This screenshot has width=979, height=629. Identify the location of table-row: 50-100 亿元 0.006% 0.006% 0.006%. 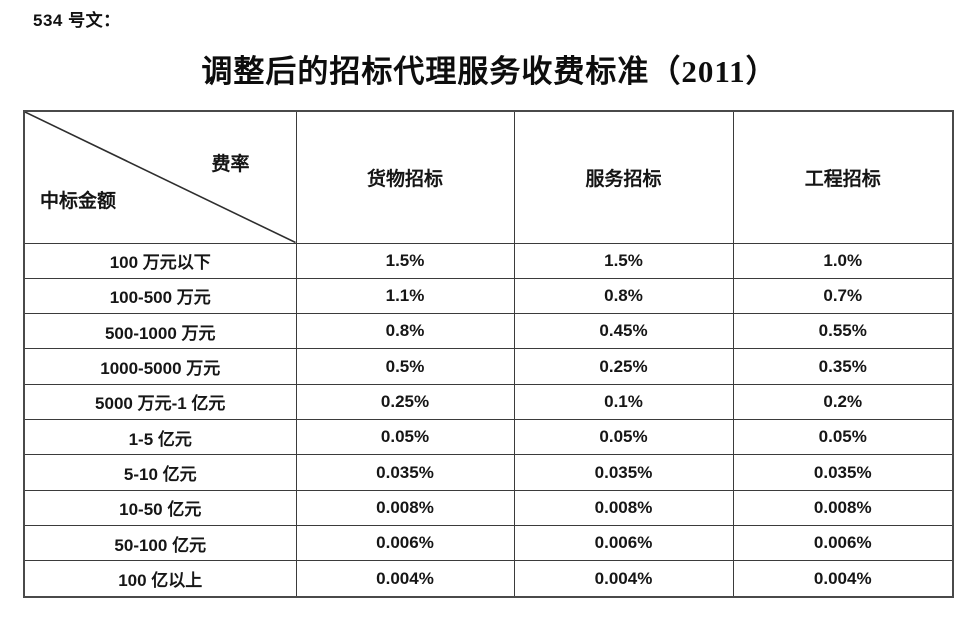
(488, 543).